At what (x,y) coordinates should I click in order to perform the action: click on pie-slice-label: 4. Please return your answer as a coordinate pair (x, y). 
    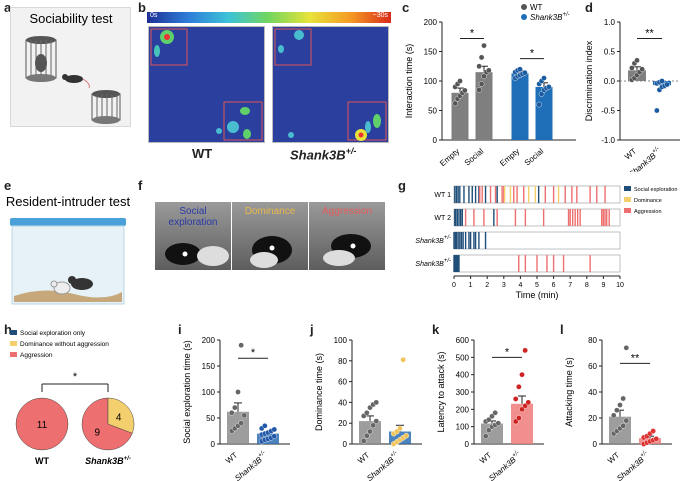
    Looking at the image, I should click on (119, 418).